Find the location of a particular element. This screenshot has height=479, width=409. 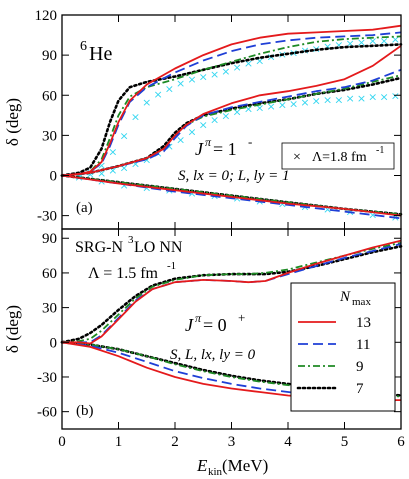

x-tick-label: 2 is located at coordinates (175, 442).